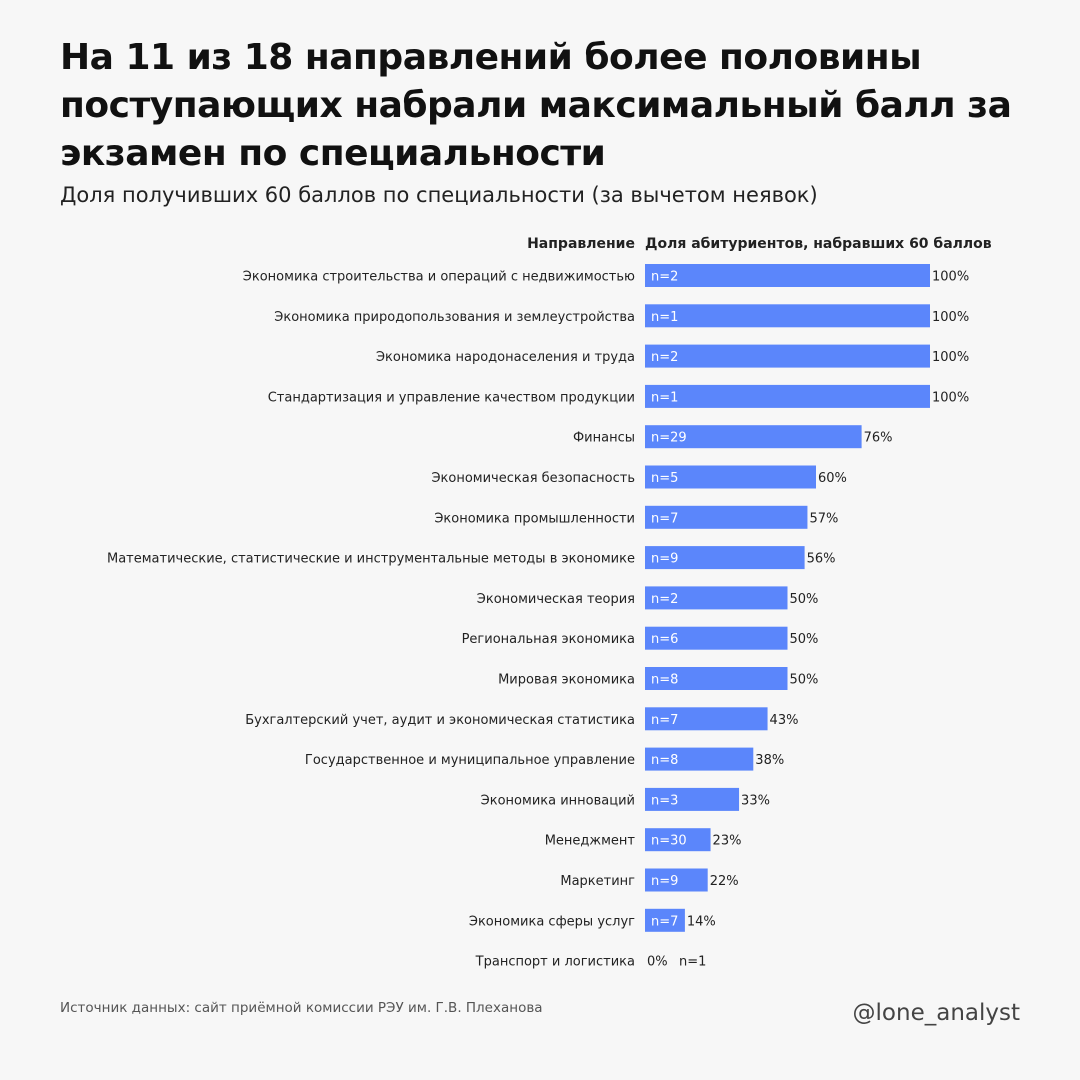 The image size is (1080, 1080). Describe the element at coordinates (818, 244) in the screenshot. I see `value-column-header: Доля абитуриентов, набравших 60 баллов` at that location.